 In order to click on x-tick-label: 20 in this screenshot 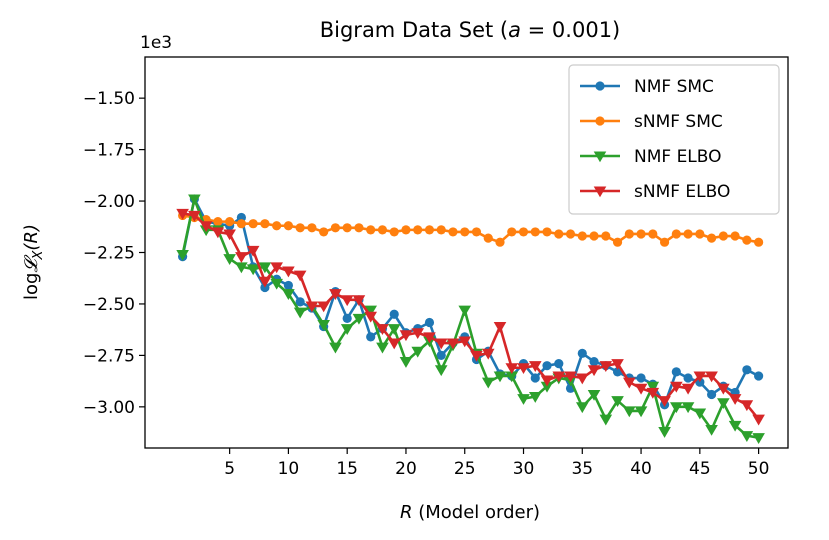, I will do `click(406, 469)`.